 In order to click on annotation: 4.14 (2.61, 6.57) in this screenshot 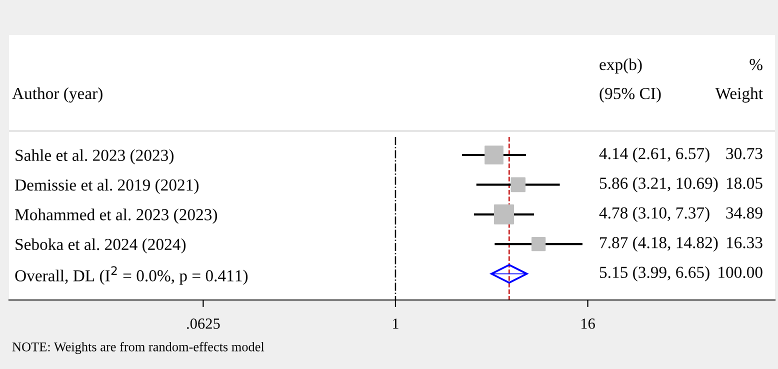, I will do `click(654, 155)`.